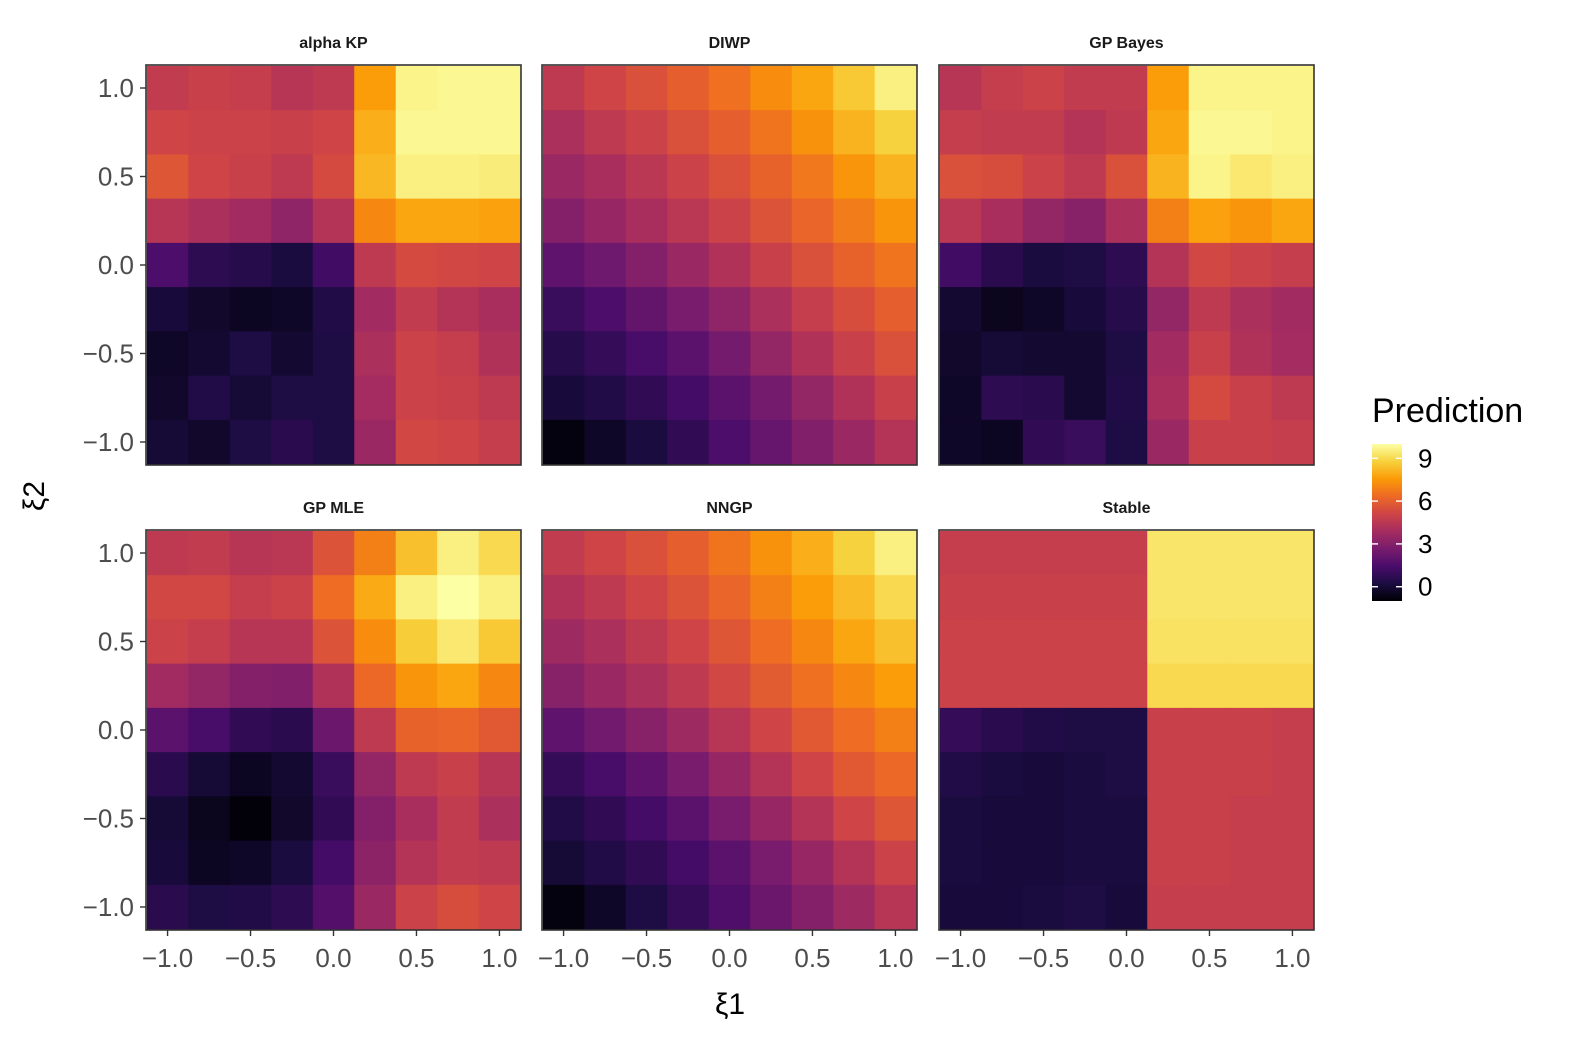 The image size is (1578, 1052). What do you see at coordinates (333, 508) in the screenshot?
I see `facet-strip-title: GP MLE` at bounding box center [333, 508].